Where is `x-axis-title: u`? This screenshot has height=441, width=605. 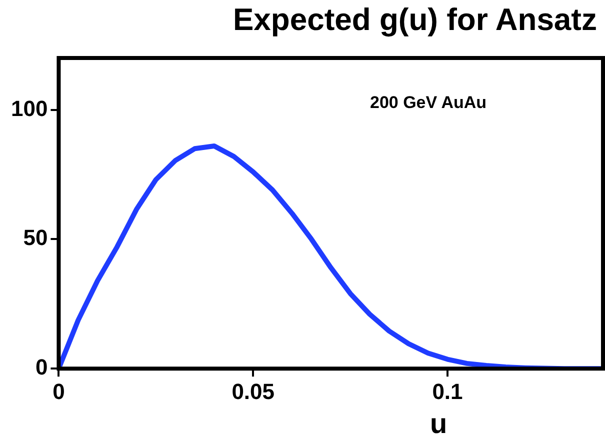
x-axis-title: u is located at coordinates (439, 424).